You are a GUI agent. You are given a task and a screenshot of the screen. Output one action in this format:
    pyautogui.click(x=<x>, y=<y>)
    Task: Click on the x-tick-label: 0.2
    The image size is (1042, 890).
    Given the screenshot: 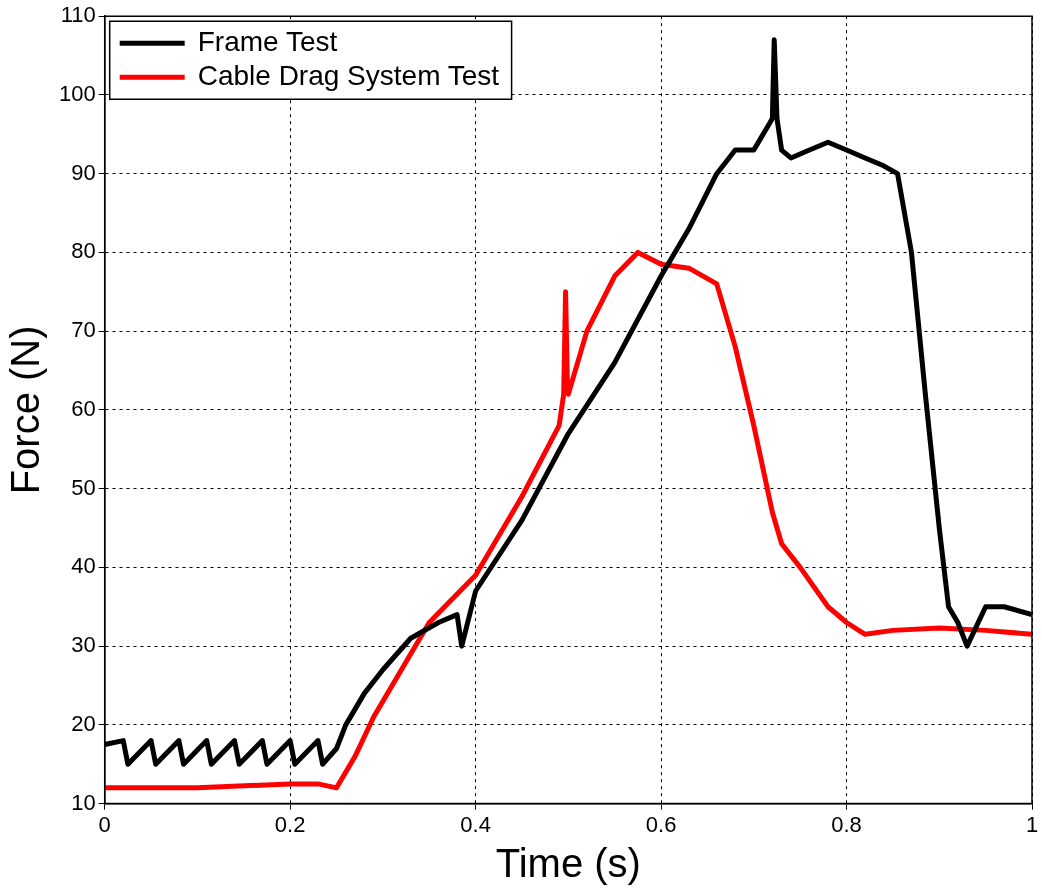 What is the action you would take?
    pyautogui.click(x=290, y=824)
    